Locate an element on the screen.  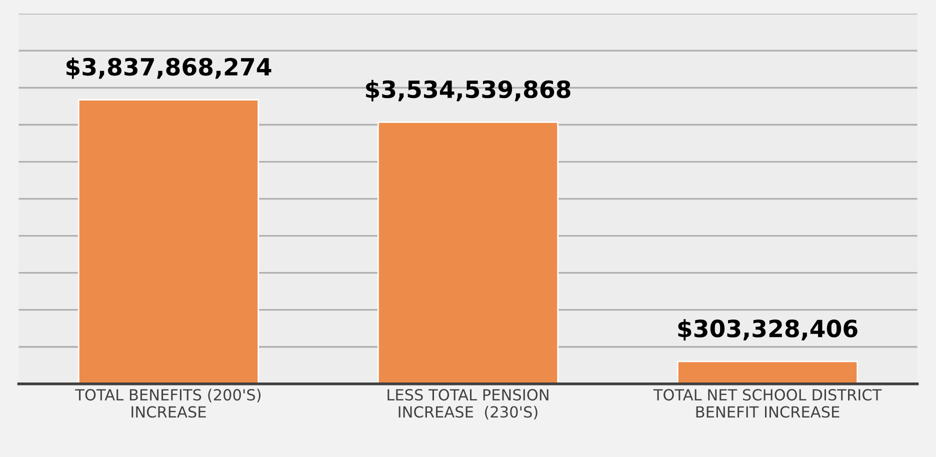
x-tick-label: TOTAL BENEFITS (200'S) INCREASE is located at coordinates (168, 403).